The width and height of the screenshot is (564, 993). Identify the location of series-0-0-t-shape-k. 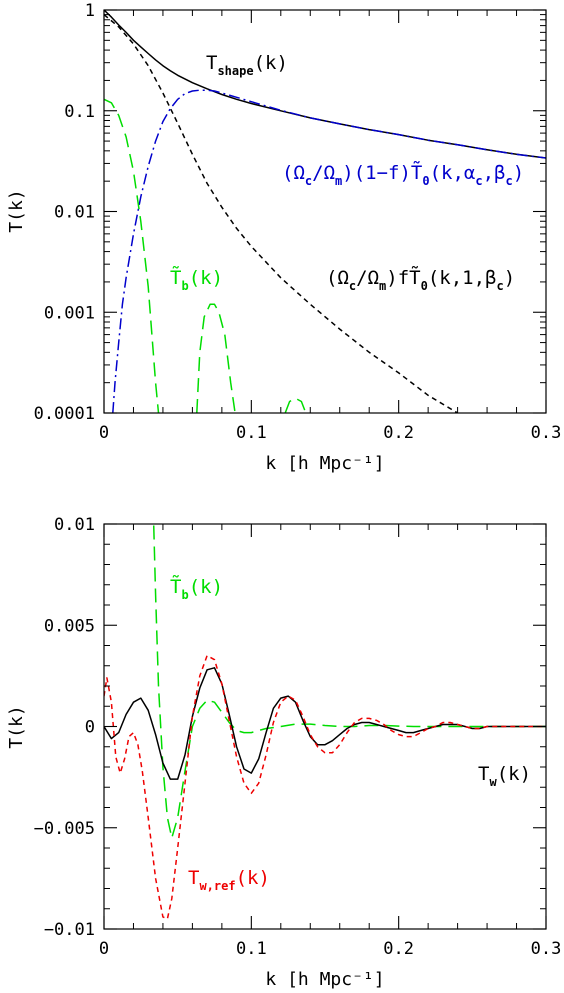
(325, 84).